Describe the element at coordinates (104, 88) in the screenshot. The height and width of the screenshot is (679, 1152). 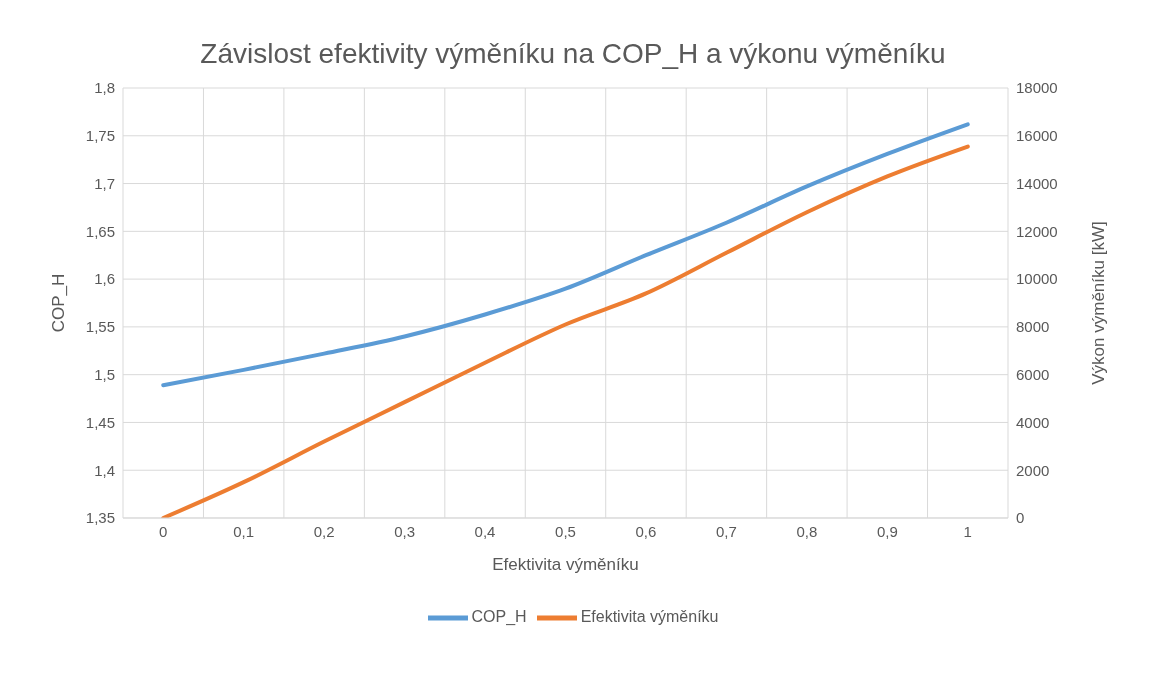
I see `y-tick-label: 1,8` at that location.